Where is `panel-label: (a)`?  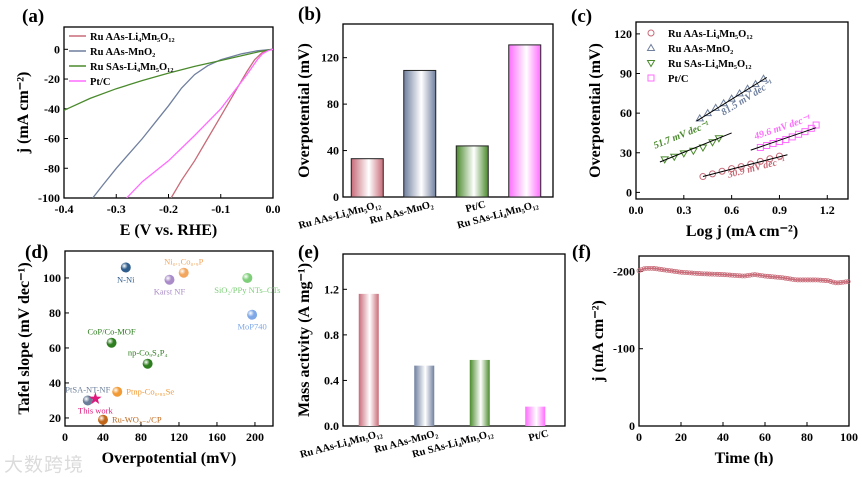
panel-label: (a) is located at coordinates (33, 16).